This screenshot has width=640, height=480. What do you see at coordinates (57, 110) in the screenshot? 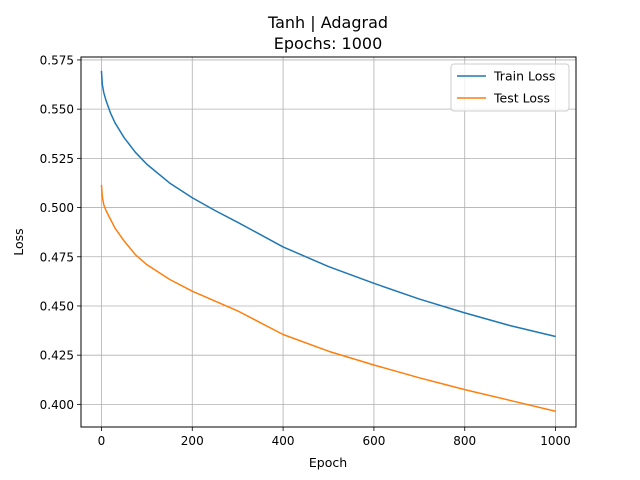
I see `y-tick-label: 0.550` at bounding box center [57, 110].